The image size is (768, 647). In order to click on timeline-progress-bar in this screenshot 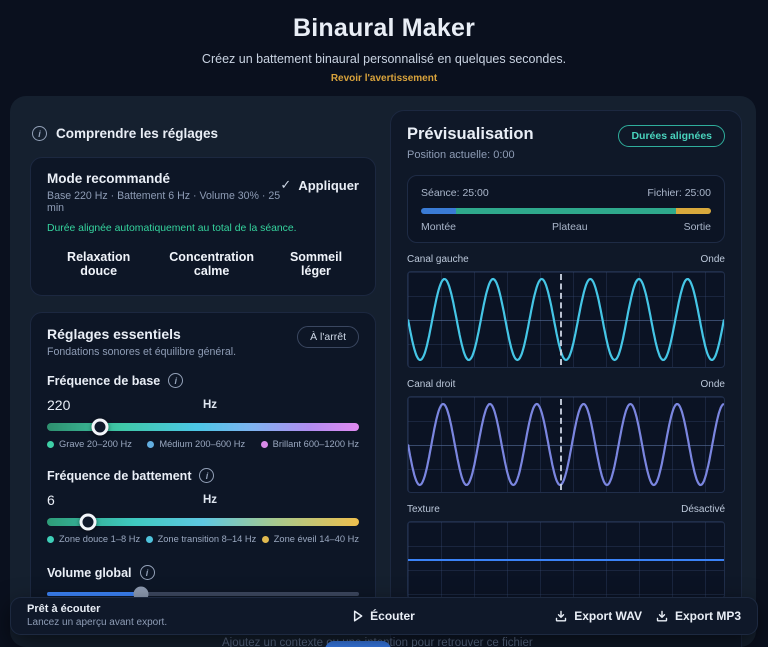, I will do `click(566, 211)`.